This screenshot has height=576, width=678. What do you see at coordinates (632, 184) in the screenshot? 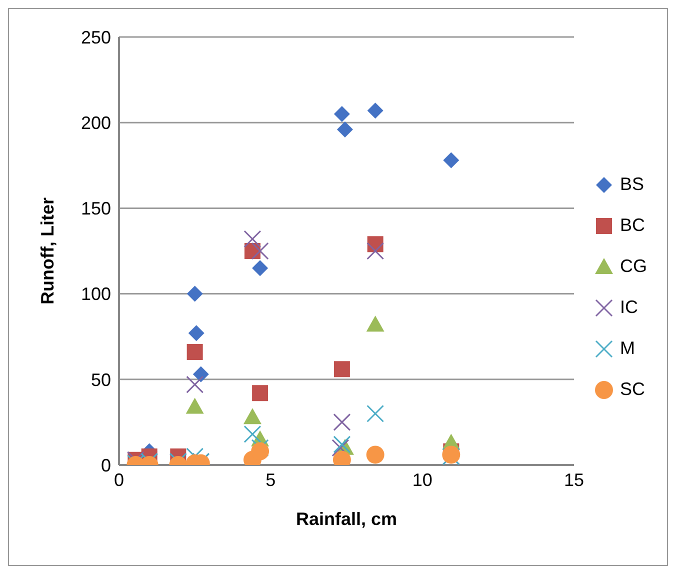
I see `legend-label: BS` at bounding box center [632, 184].